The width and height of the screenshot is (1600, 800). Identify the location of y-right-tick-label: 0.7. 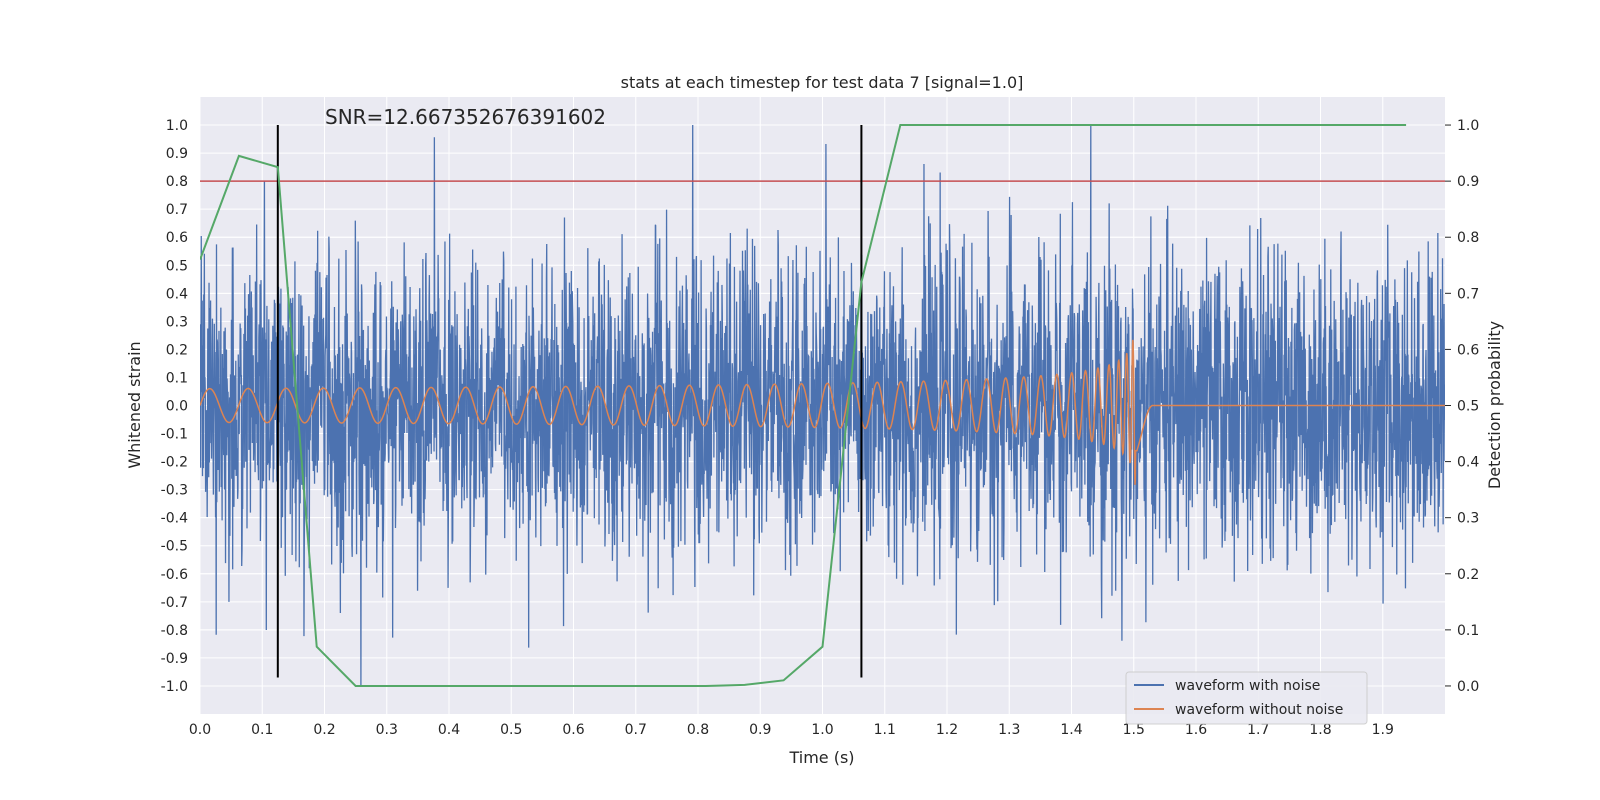
(1468, 294).